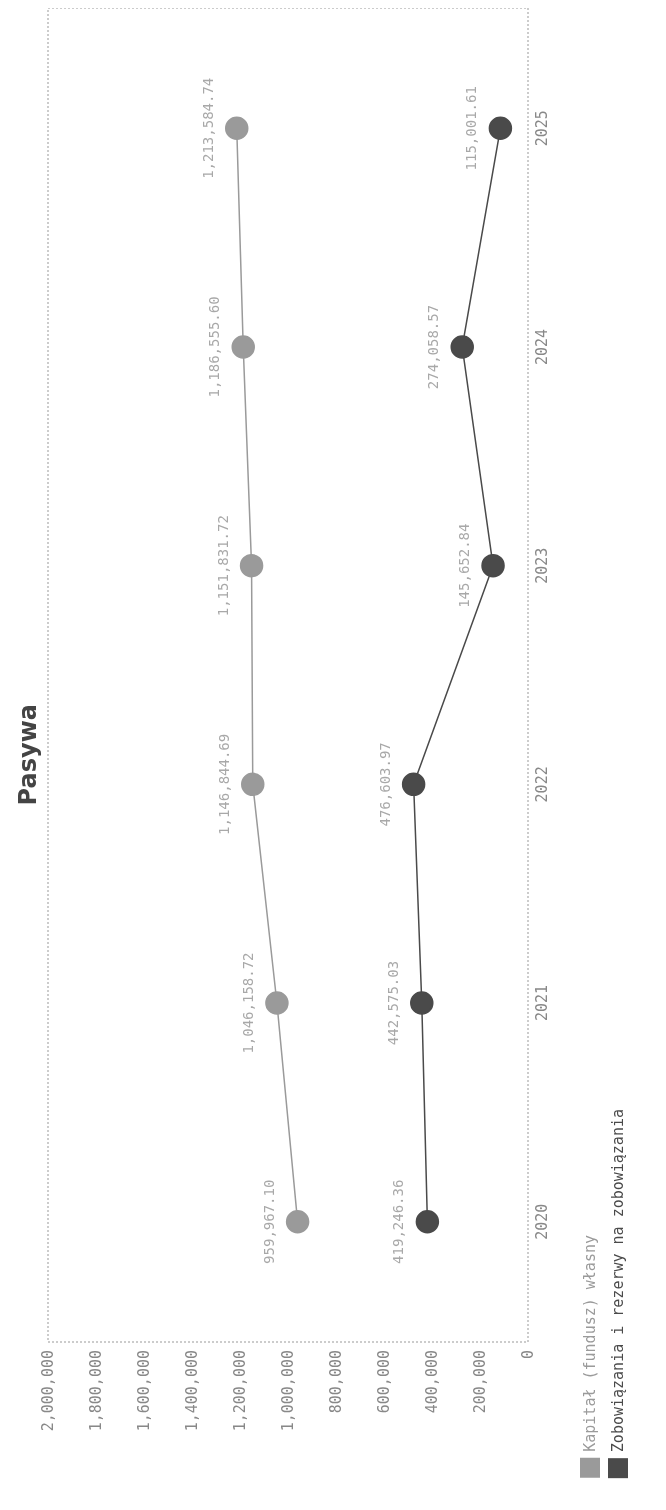 Image resolution: width=666 pixels, height=1510 pixels. I want to click on x-tick-label: 0, so click(528, 1355).